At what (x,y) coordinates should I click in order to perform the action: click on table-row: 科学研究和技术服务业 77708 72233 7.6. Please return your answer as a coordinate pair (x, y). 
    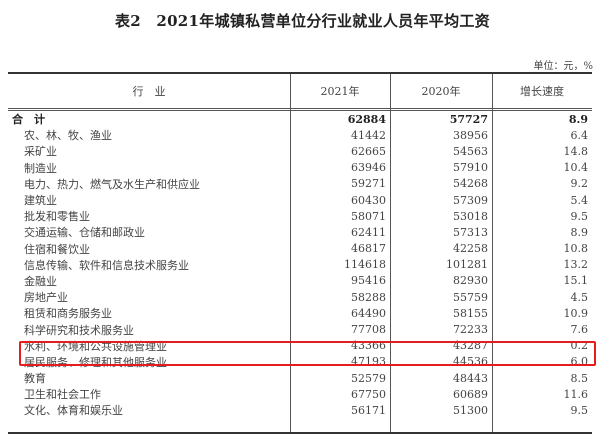
    Looking at the image, I should click on (300, 329).